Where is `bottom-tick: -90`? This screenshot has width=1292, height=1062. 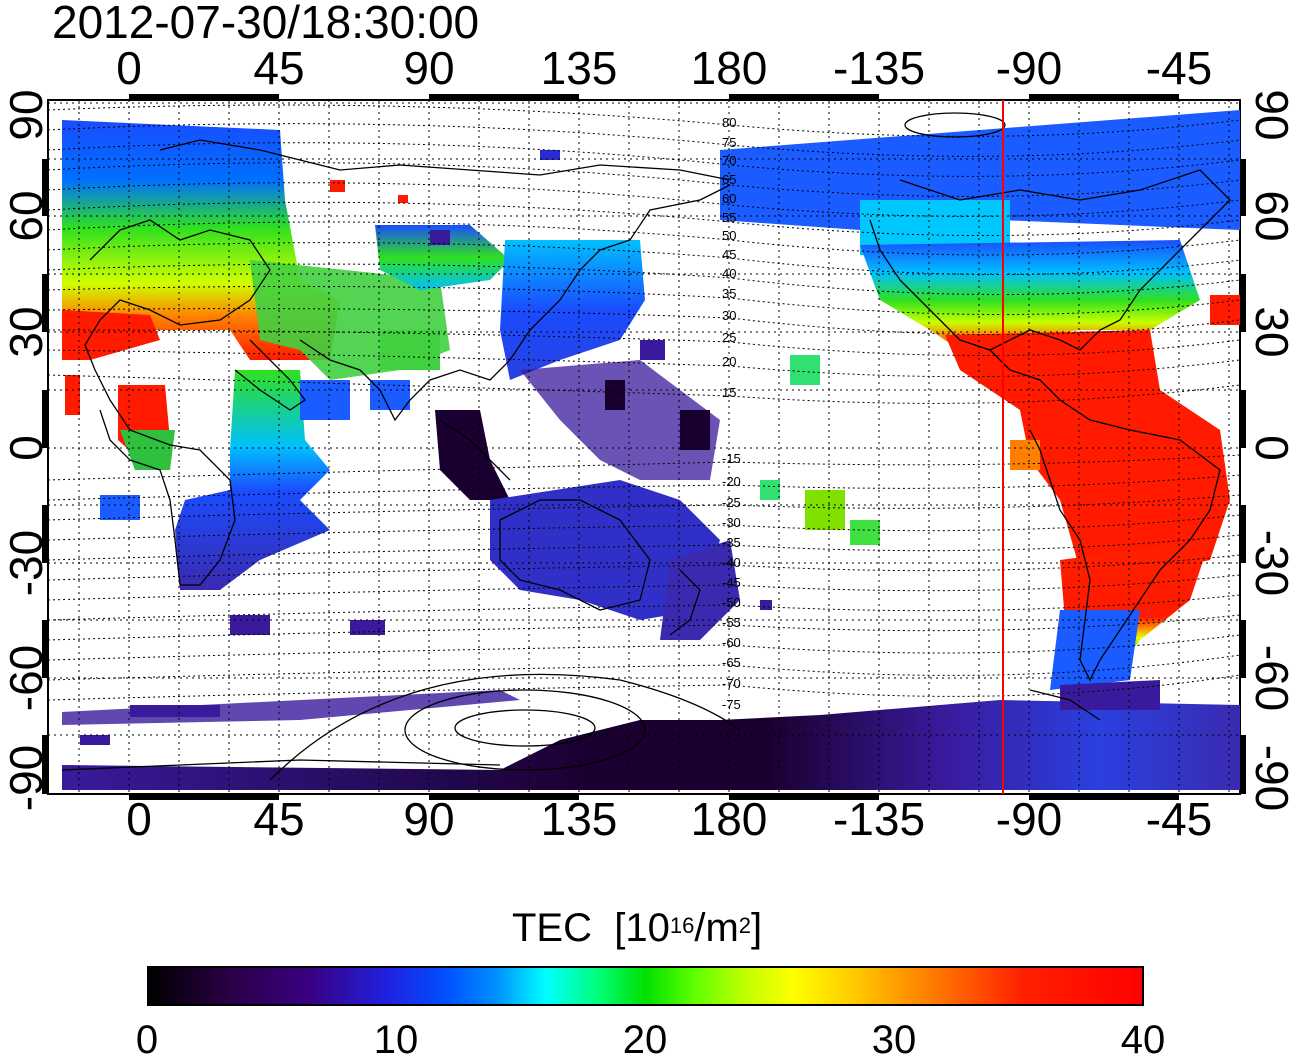 bottom-tick: -90 is located at coordinates (1029, 819).